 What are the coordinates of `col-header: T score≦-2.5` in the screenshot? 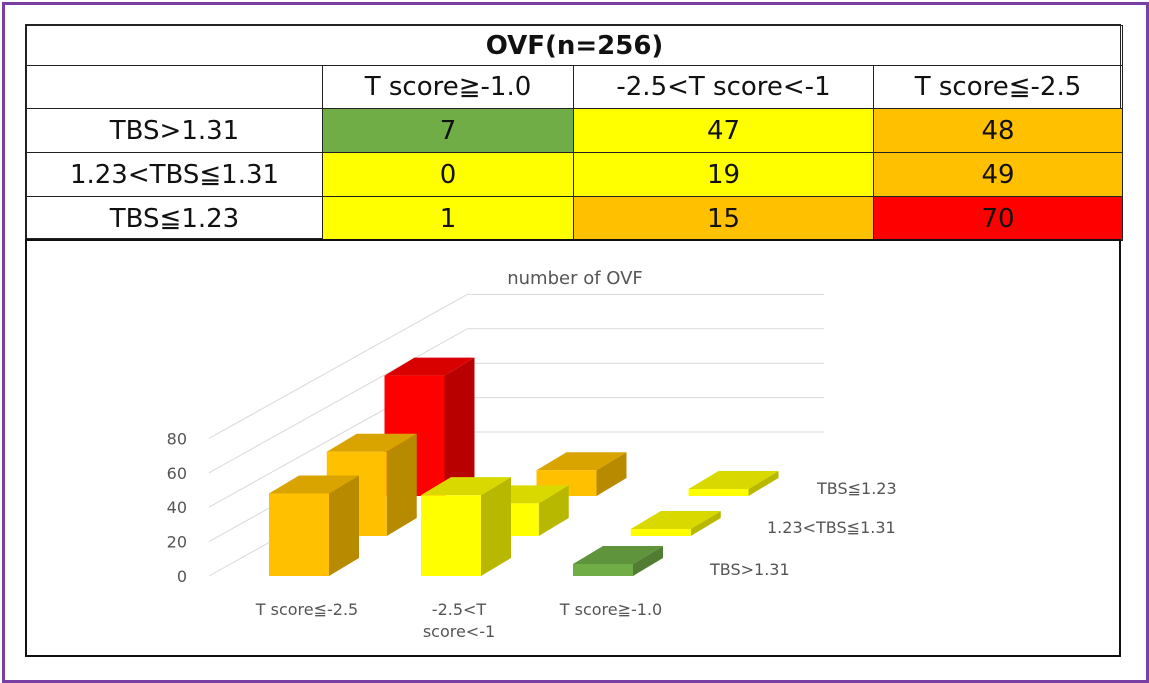 It's located at (998, 87).